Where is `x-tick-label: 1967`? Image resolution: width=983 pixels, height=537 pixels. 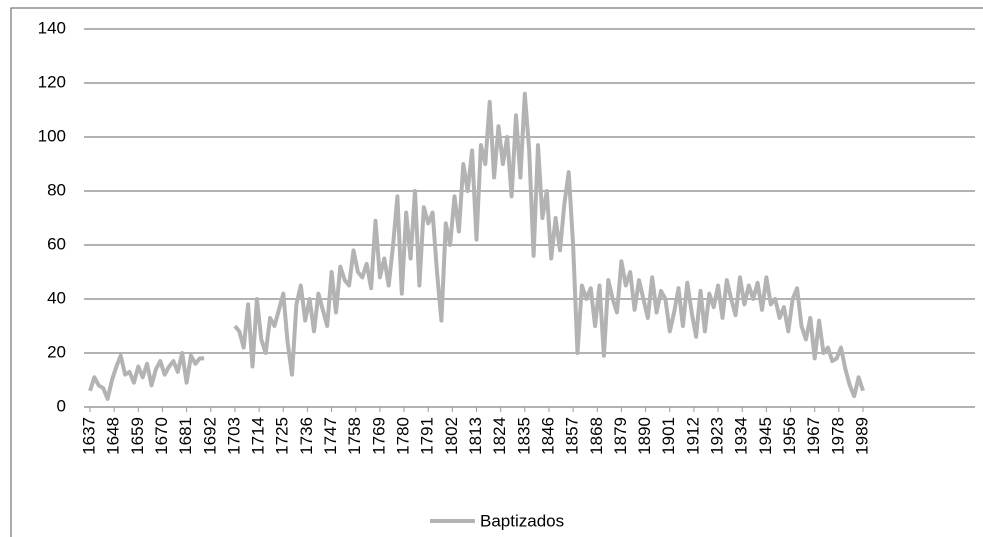 x-tick-label: 1967 is located at coordinates (813, 436).